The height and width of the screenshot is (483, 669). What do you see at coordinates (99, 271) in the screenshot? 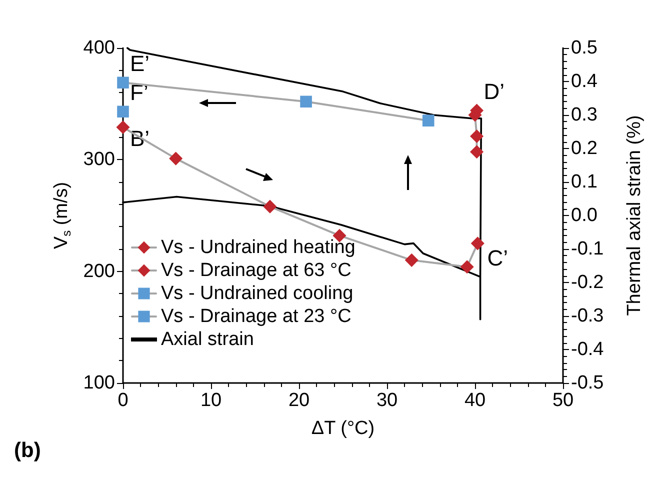
I see `y-tick-label: 200` at bounding box center [99, 271].